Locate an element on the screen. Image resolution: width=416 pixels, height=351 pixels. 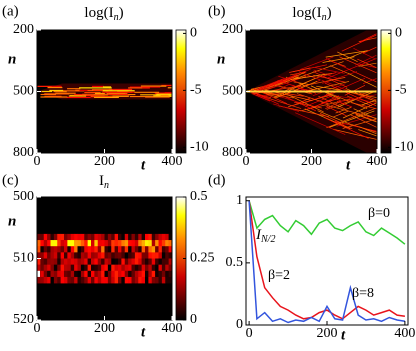
panel-label: (b) is located at coordinates (217, 11).